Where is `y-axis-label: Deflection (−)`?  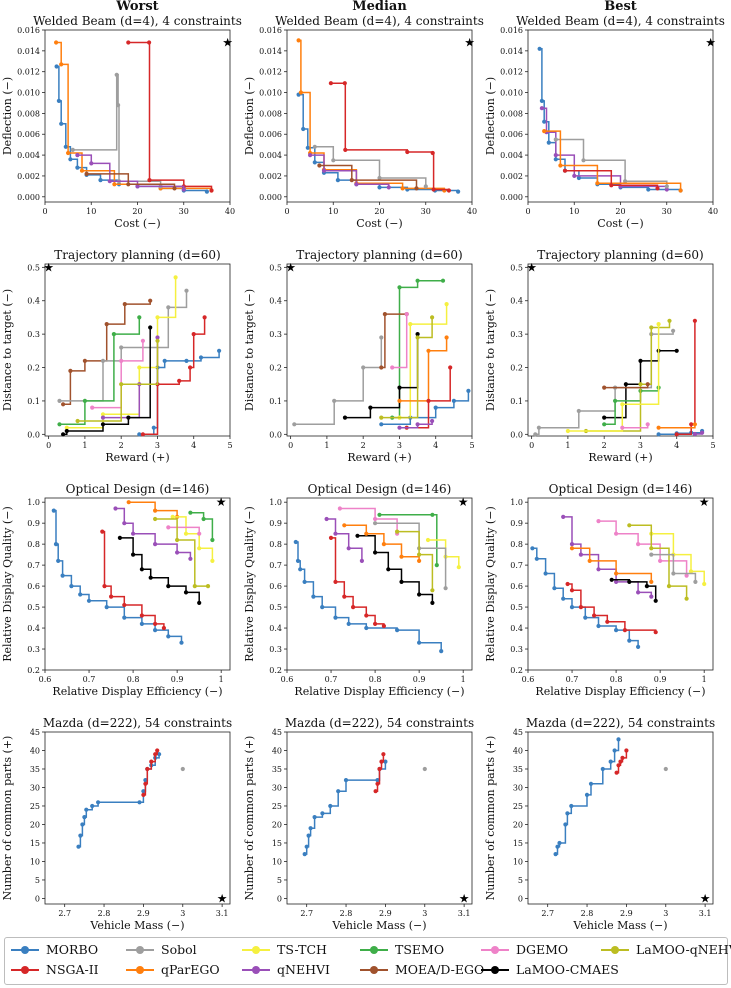 y-axis-label: Deflection (−) is located at coordinates (490, 116).